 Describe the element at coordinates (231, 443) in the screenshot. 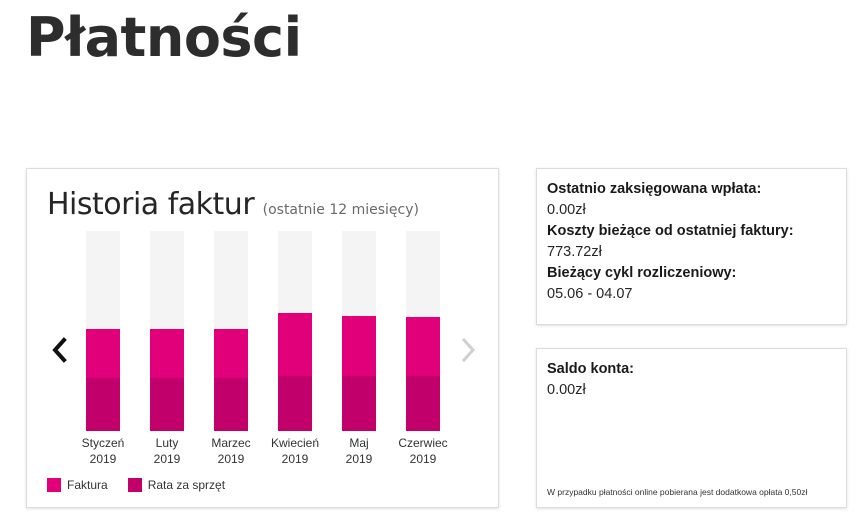

I see `x-axis-month: Marzec` at that location.